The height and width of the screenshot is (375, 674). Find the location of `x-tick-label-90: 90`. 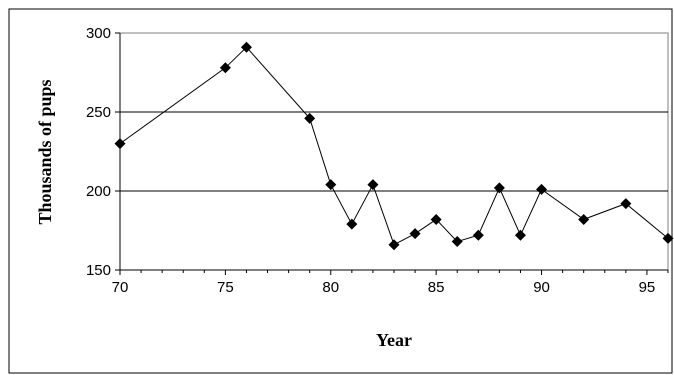

x-tick-label-90: 90 is located at coordinates (541, 287).